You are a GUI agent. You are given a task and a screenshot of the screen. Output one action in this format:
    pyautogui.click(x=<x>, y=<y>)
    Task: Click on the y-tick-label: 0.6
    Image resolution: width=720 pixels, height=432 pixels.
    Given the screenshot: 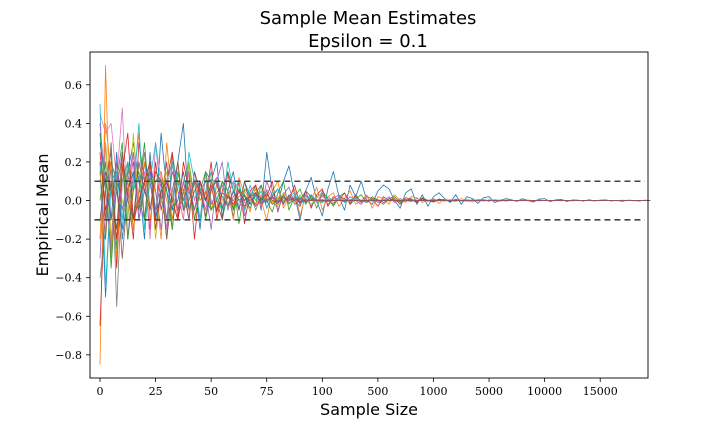 What is the action you would take?
    pyautogui.click(x=74, y=85)
    